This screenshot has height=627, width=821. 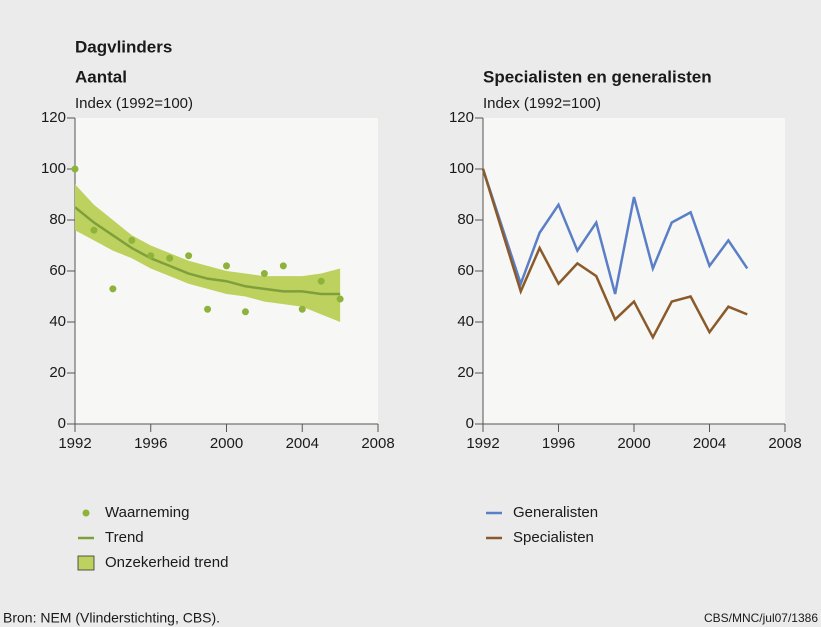 What do you see at coordinates (597, 76) in the screenshot?
I see `chart-title: Specialisten en generalisten` at bounding box center [597, 76].